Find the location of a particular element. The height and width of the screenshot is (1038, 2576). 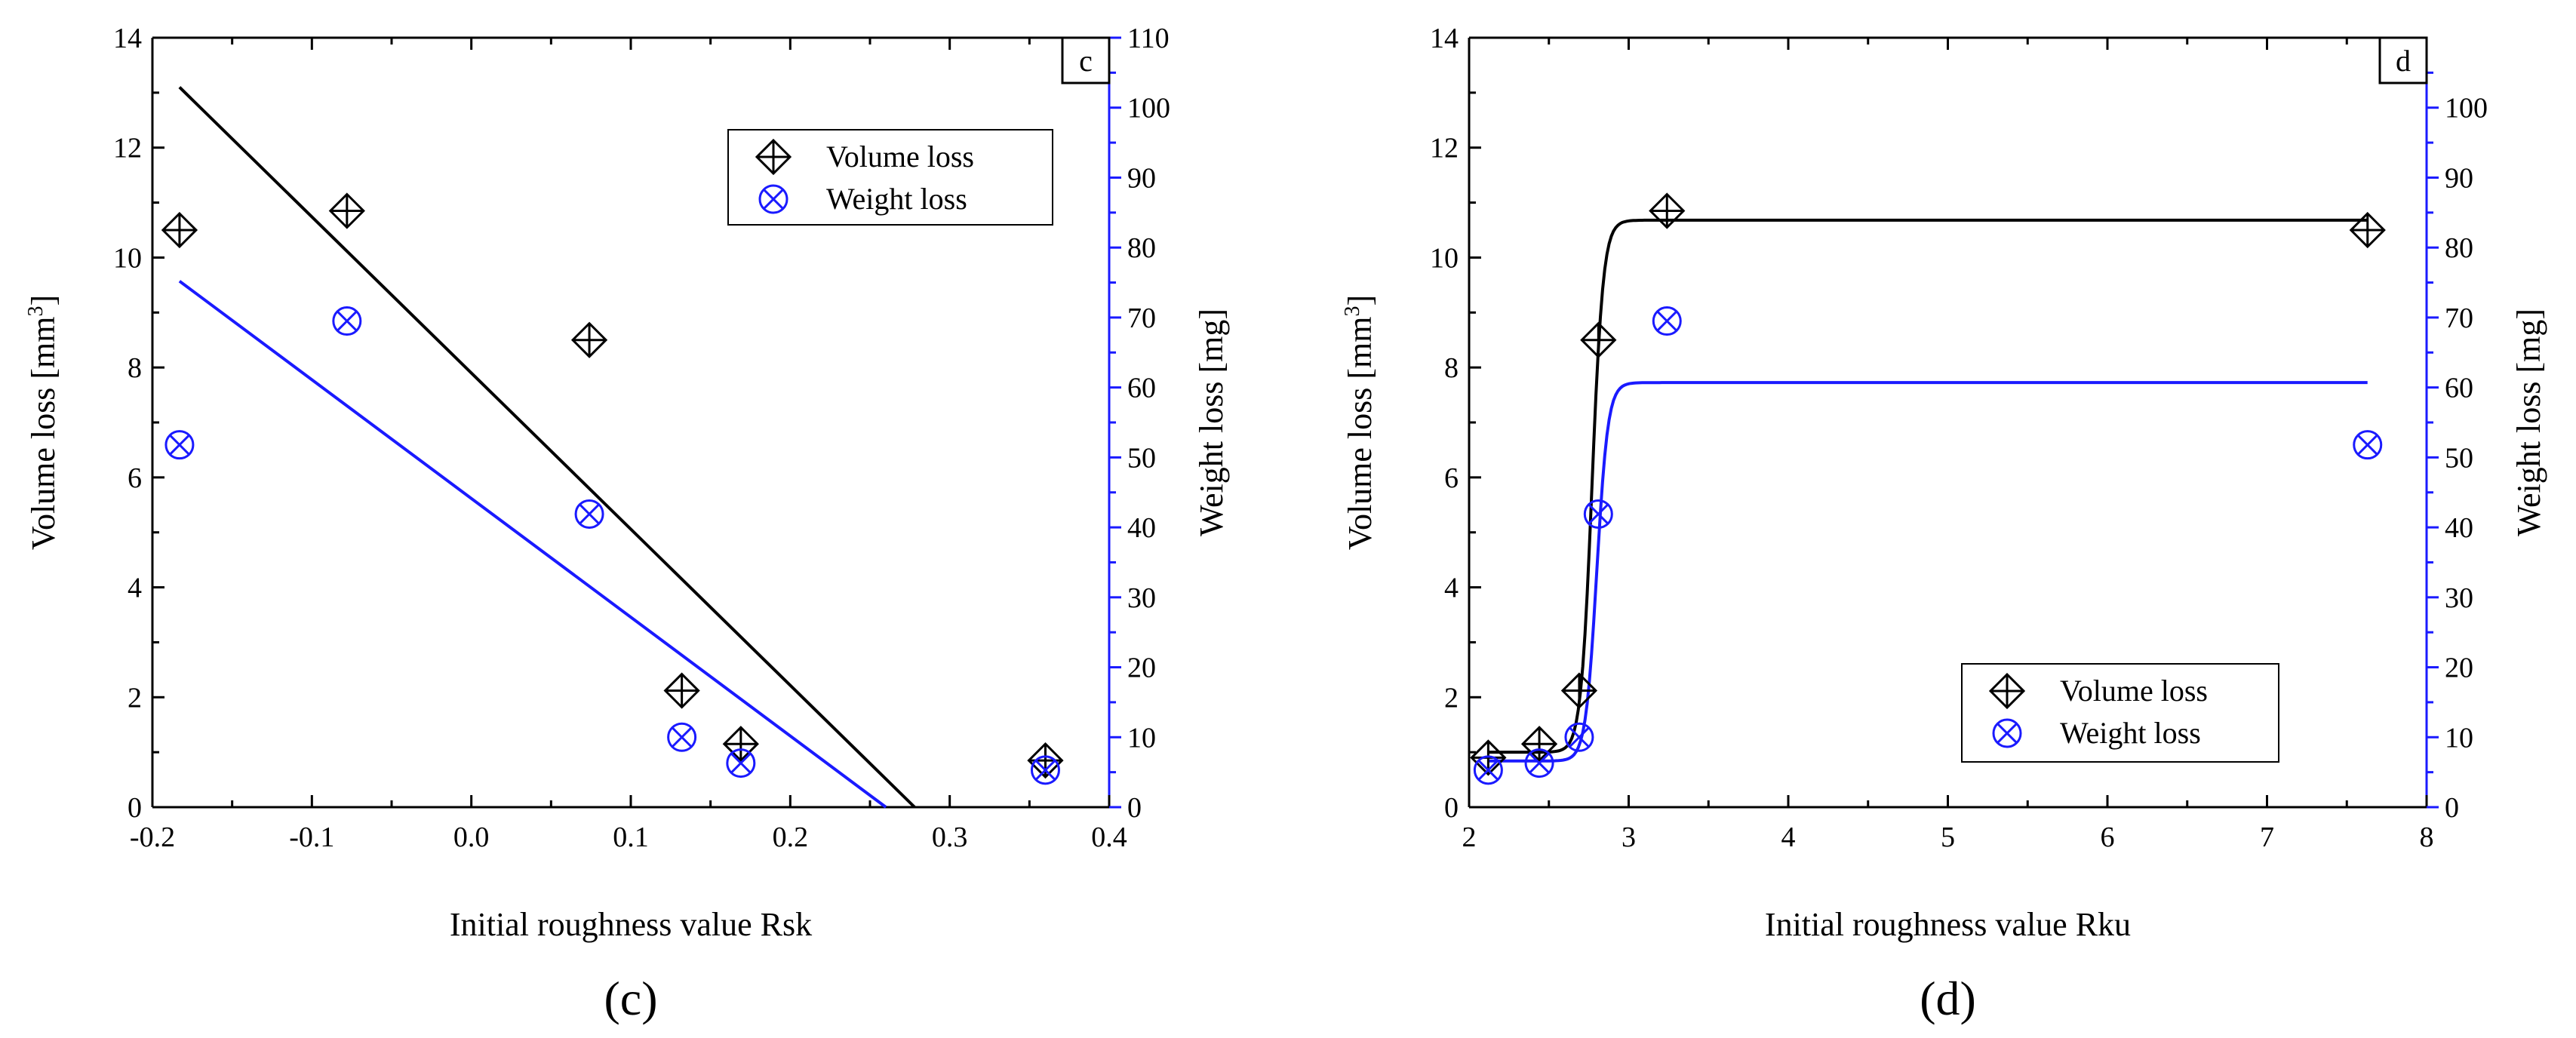

y2-tick-label: 110 is located at coordinates (1148, 38).